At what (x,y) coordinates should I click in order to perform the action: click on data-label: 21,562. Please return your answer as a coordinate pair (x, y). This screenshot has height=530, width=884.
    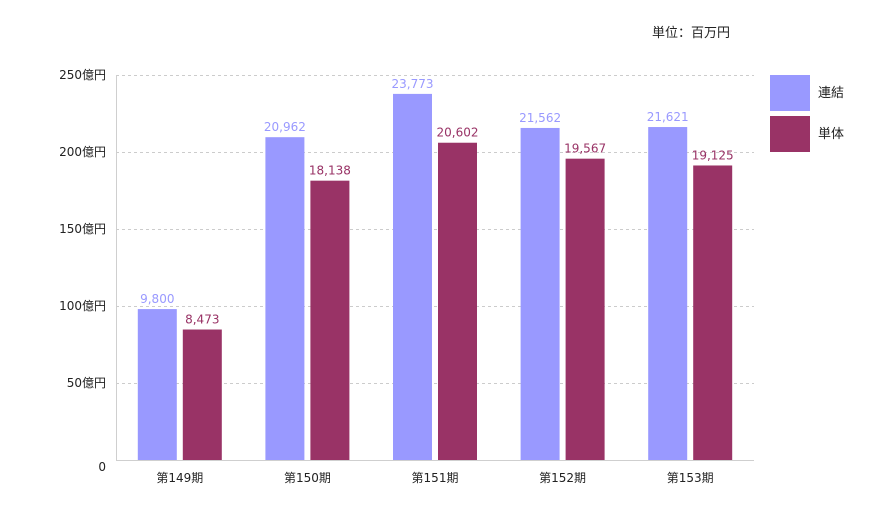
    Looking at the image, I should click on (540, 118).